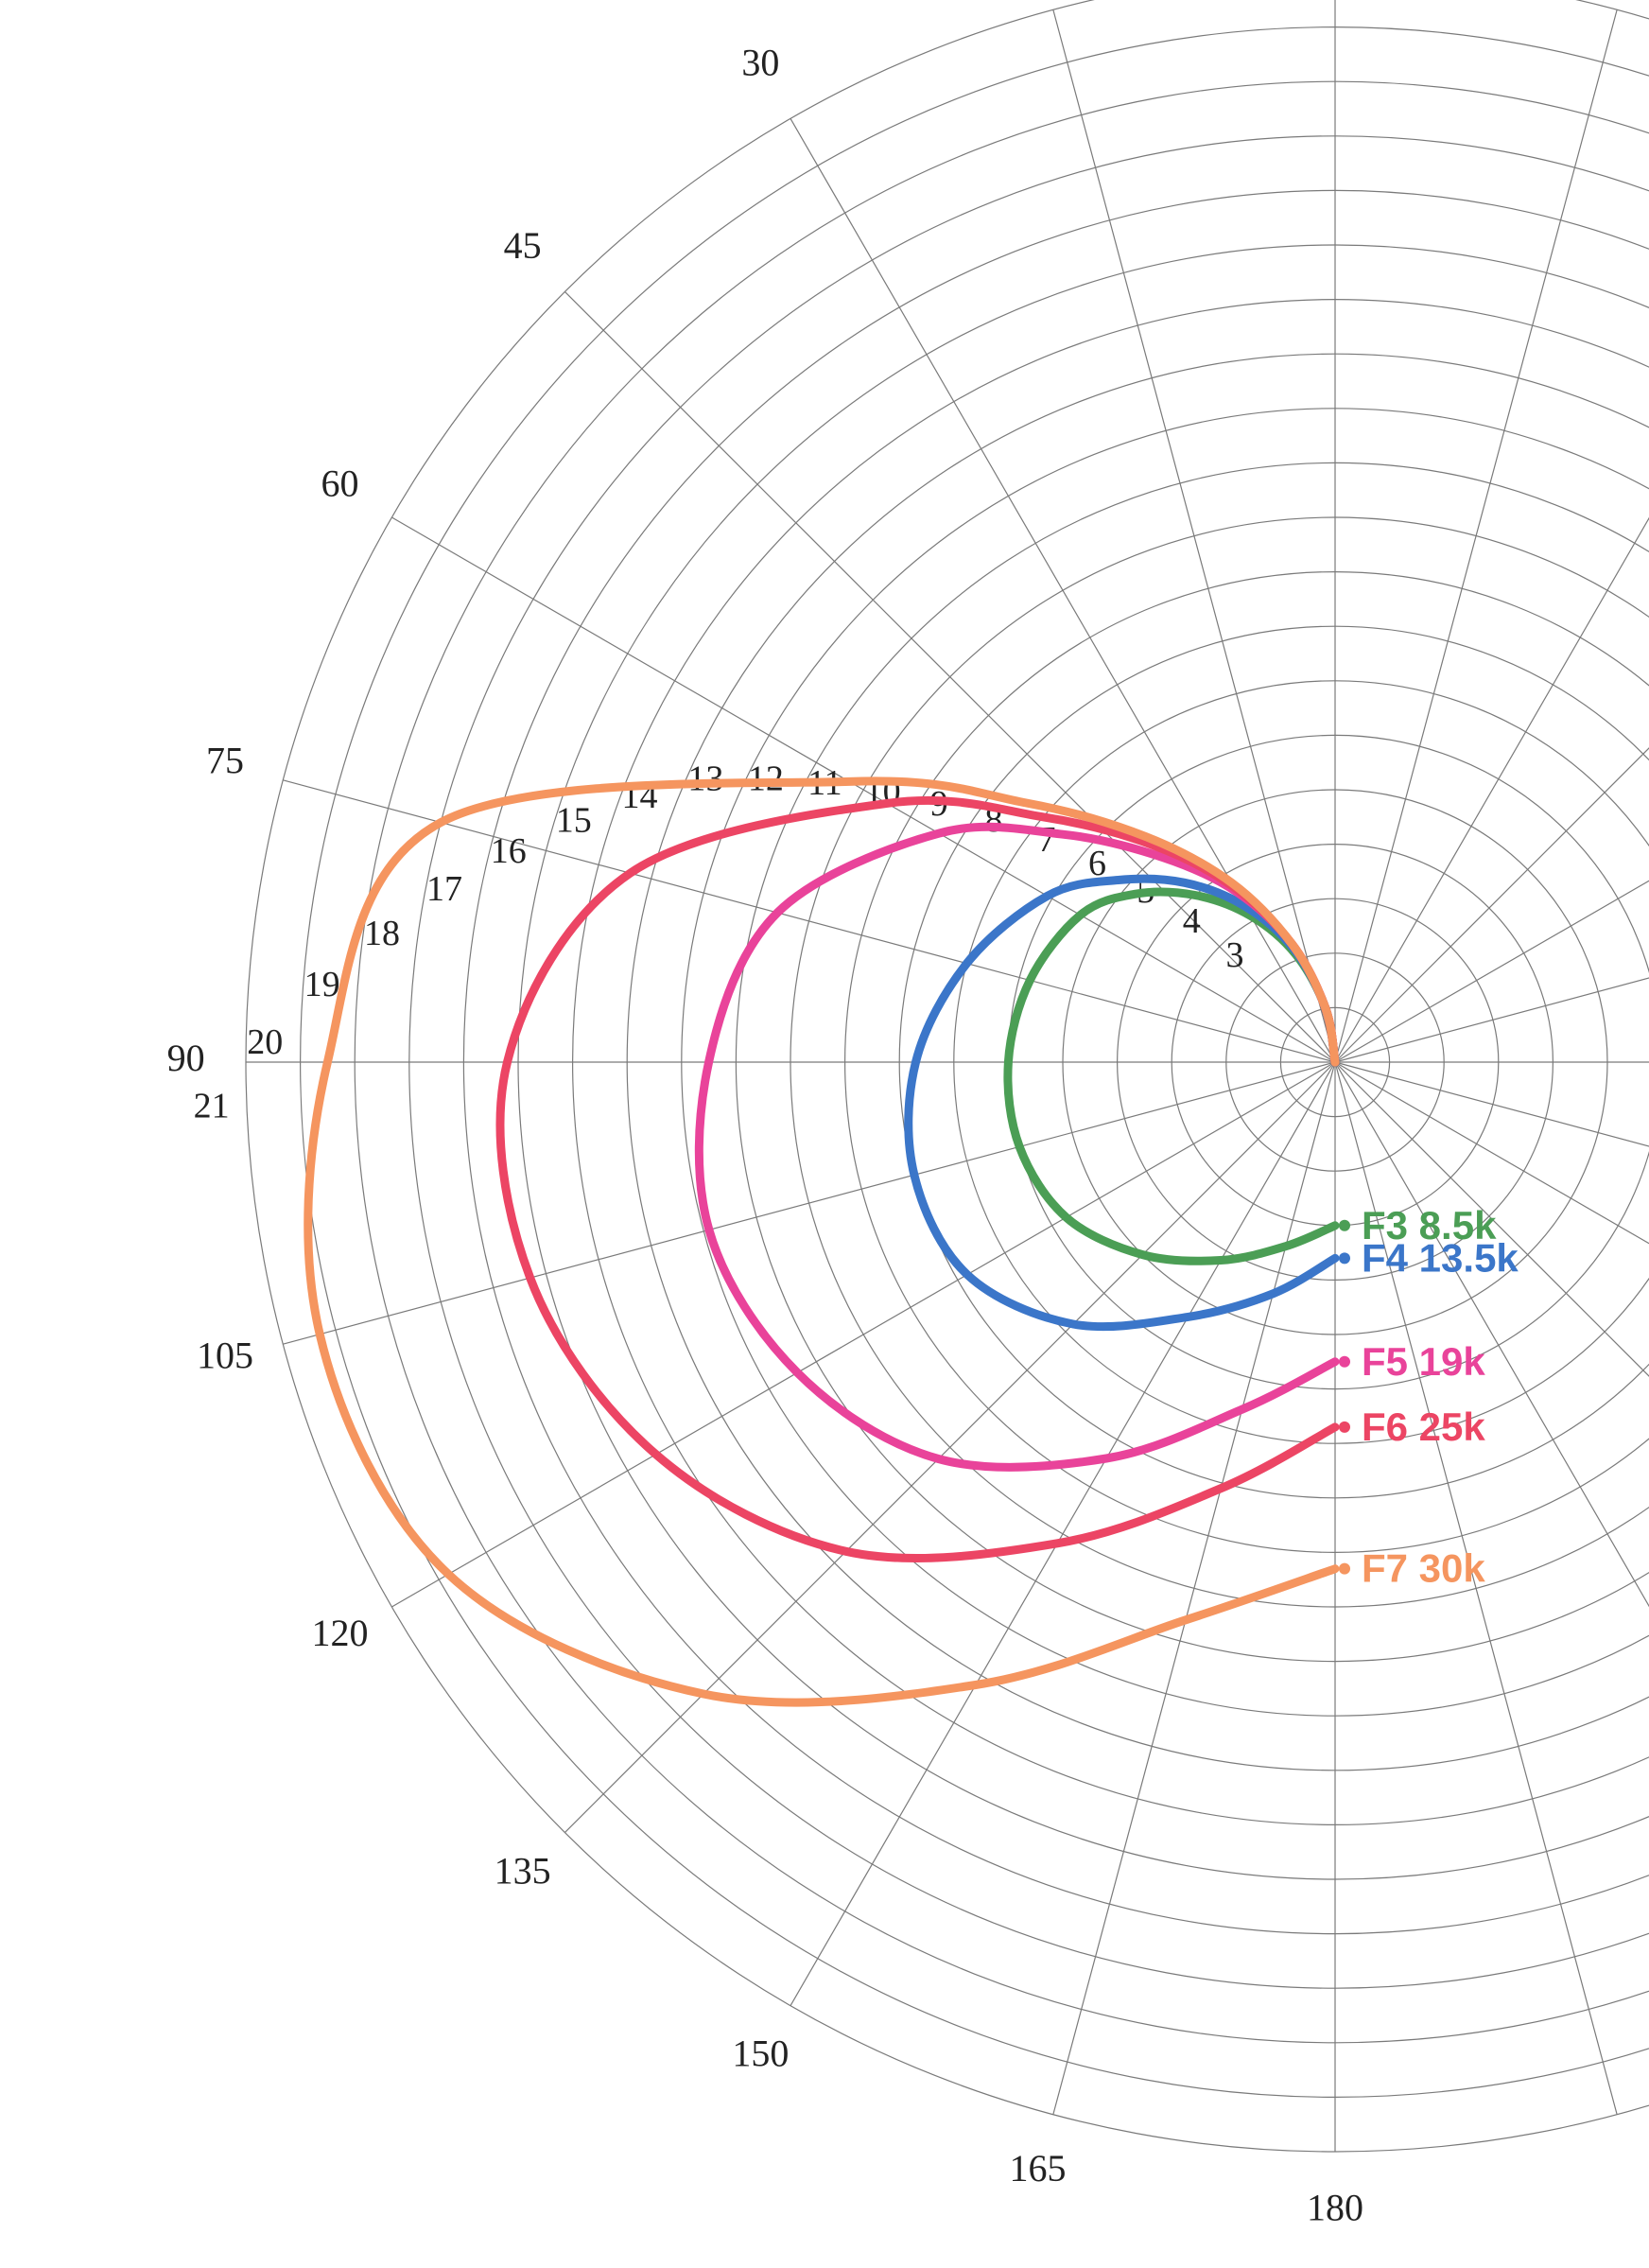 Image resolution: width=1649 pixels, height=2268 pixels. Describe the element at coordinates (705, 778) in the screenshot. I see `radial-tick-label: 13` at that location.